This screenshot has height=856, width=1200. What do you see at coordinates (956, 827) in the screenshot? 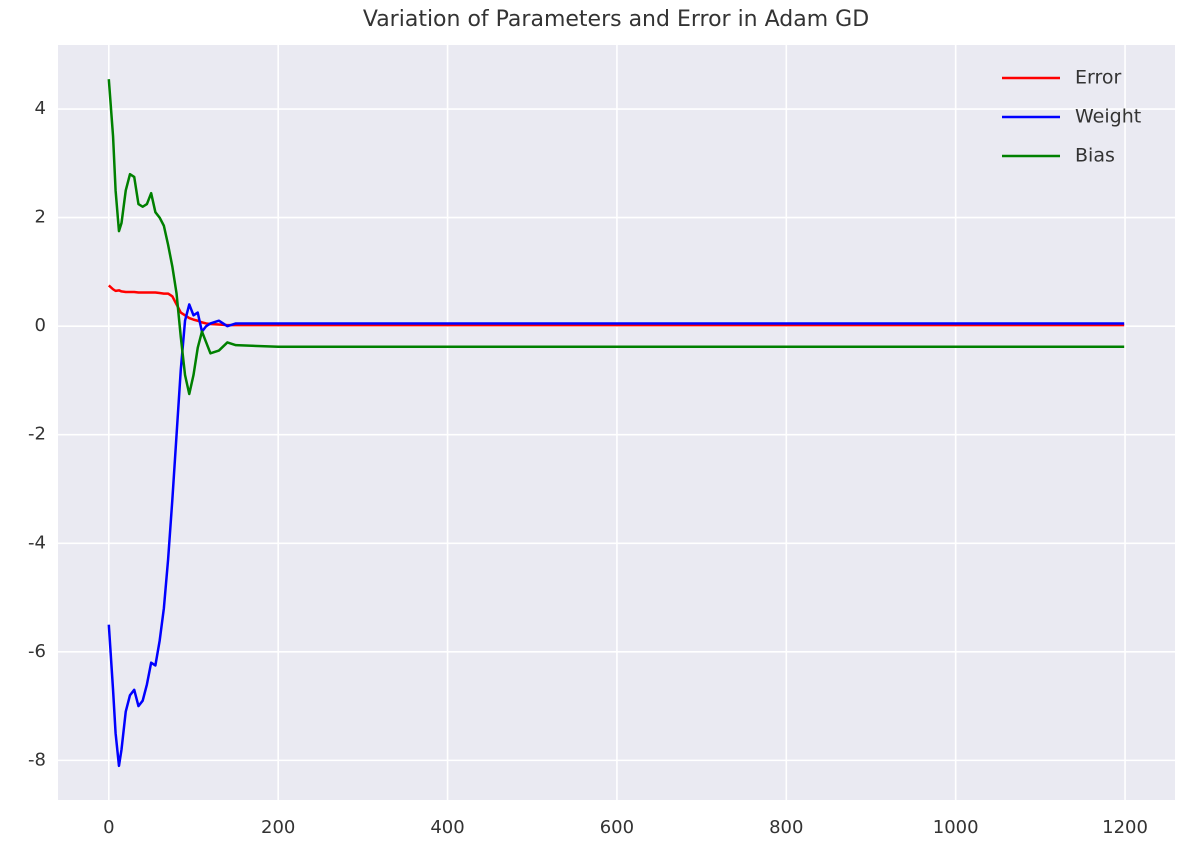
I see `x-tick-label: 1000` at bounding box center [956, 827].